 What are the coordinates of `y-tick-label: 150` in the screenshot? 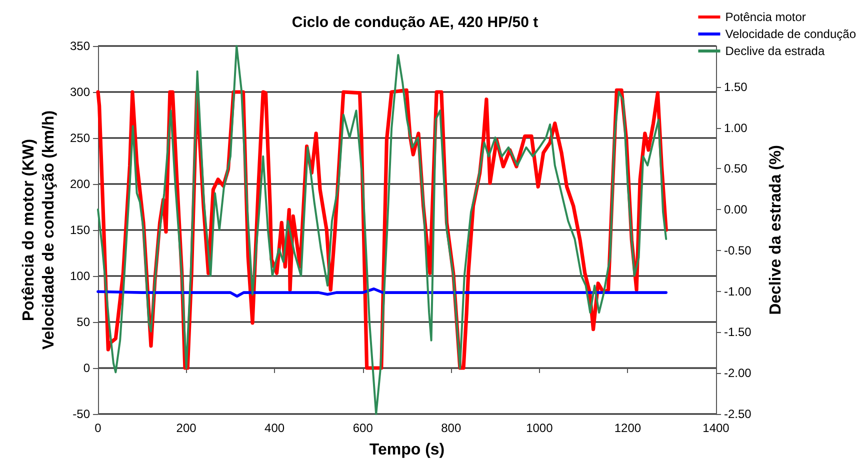 It's located at (80, 230).